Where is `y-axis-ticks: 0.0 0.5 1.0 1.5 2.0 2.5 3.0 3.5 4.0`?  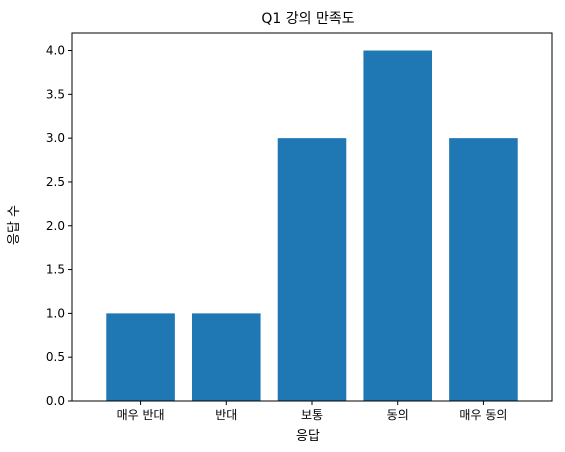
y-axis-ticks: 0.0 0.5 1.0 1.5 2.0 2.5 3.0 3.5 4.0 is located at coordinates (59, 226).